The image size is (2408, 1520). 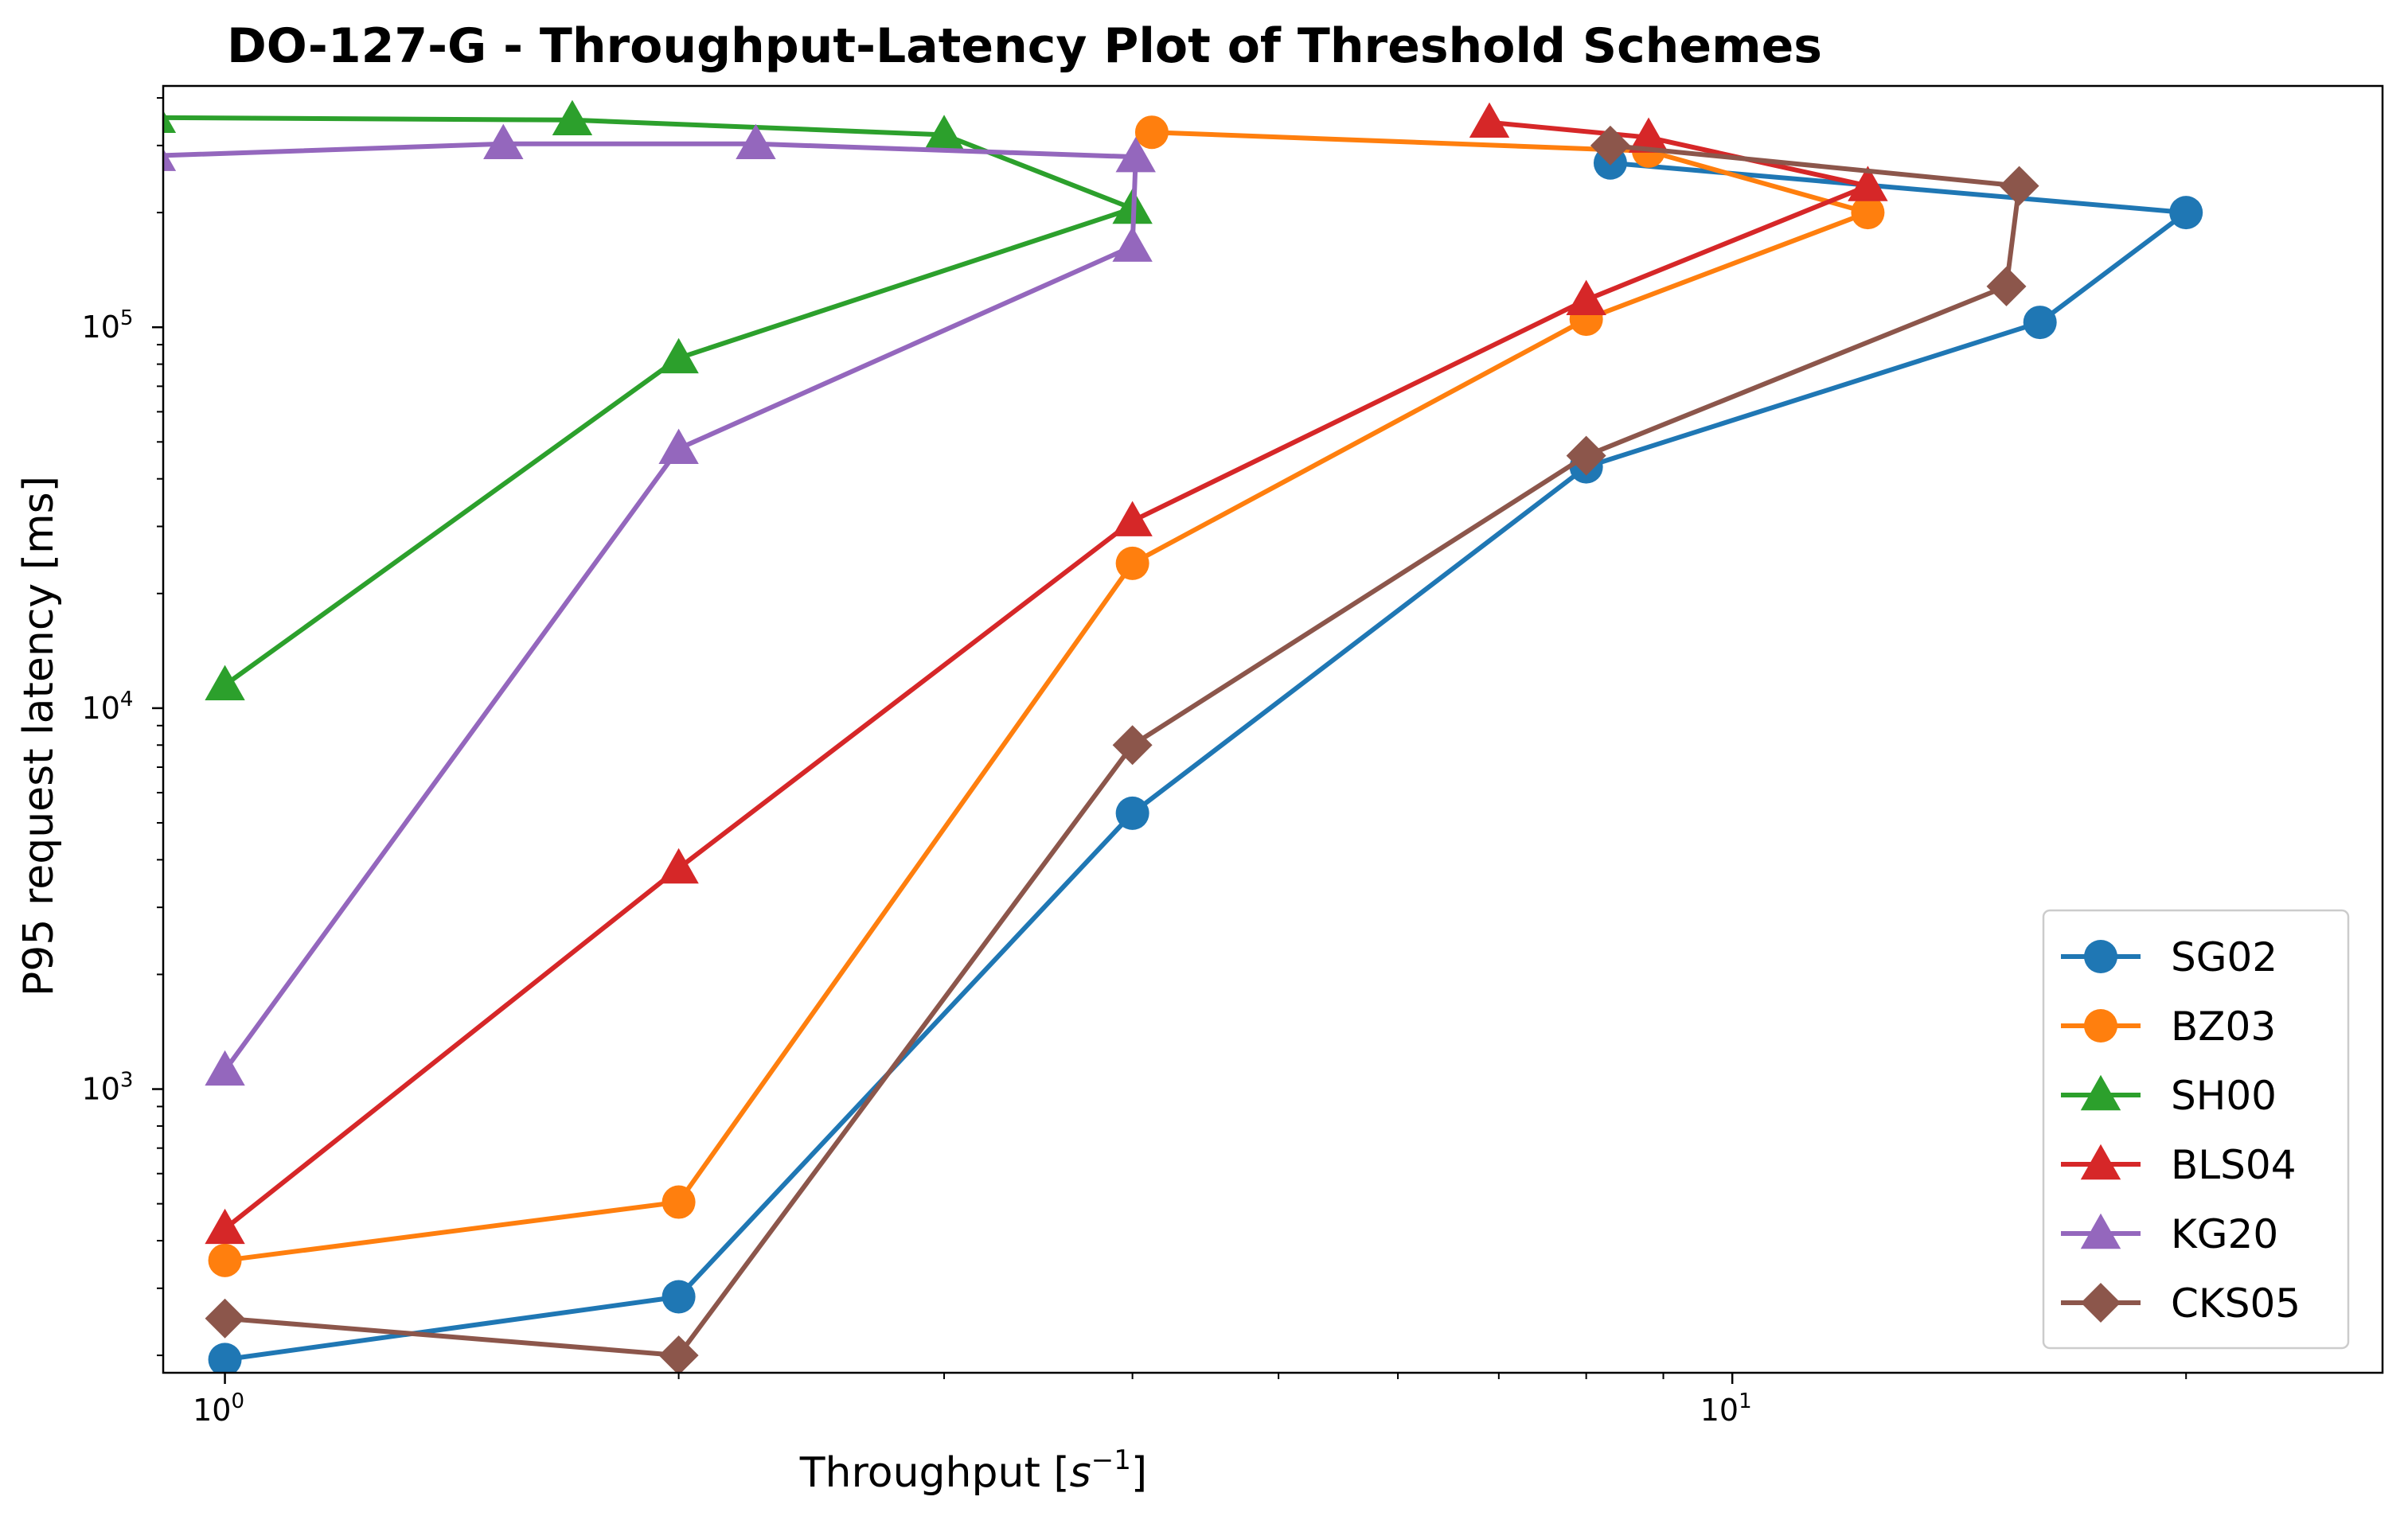 I want to click on legend-marker-sh00, so click(x=2100, y=1092).